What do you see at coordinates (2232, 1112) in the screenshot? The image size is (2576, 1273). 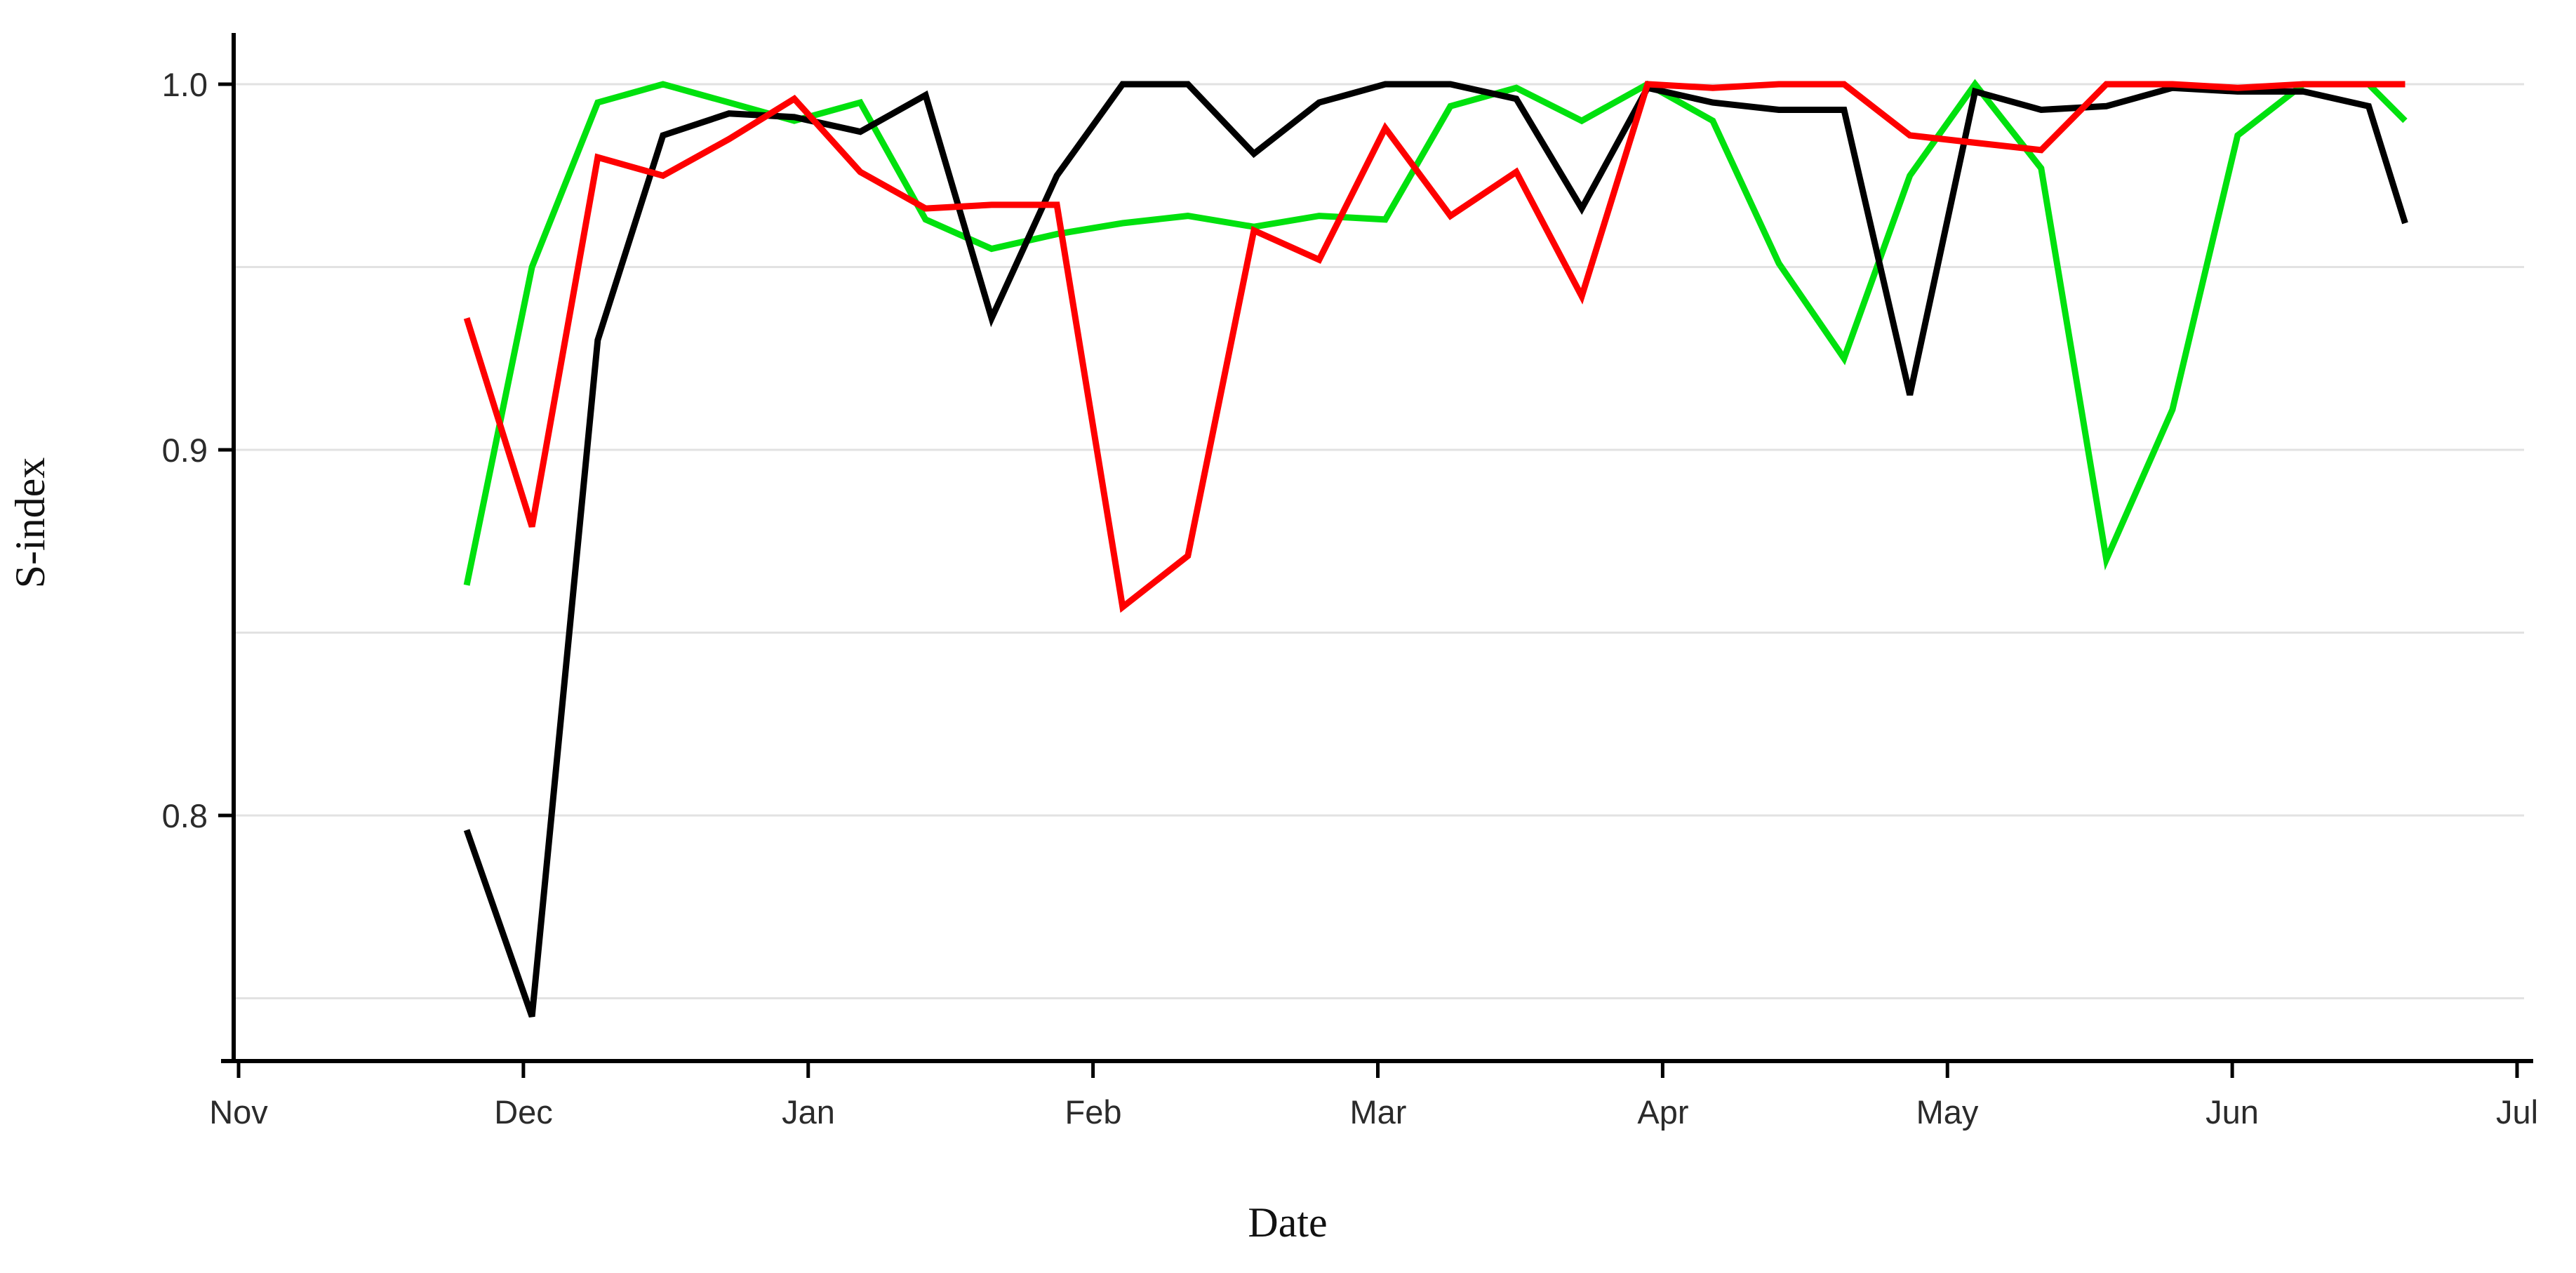 I see `x-tick-label-jun: Jun` at bounding box center [2232, 1112].